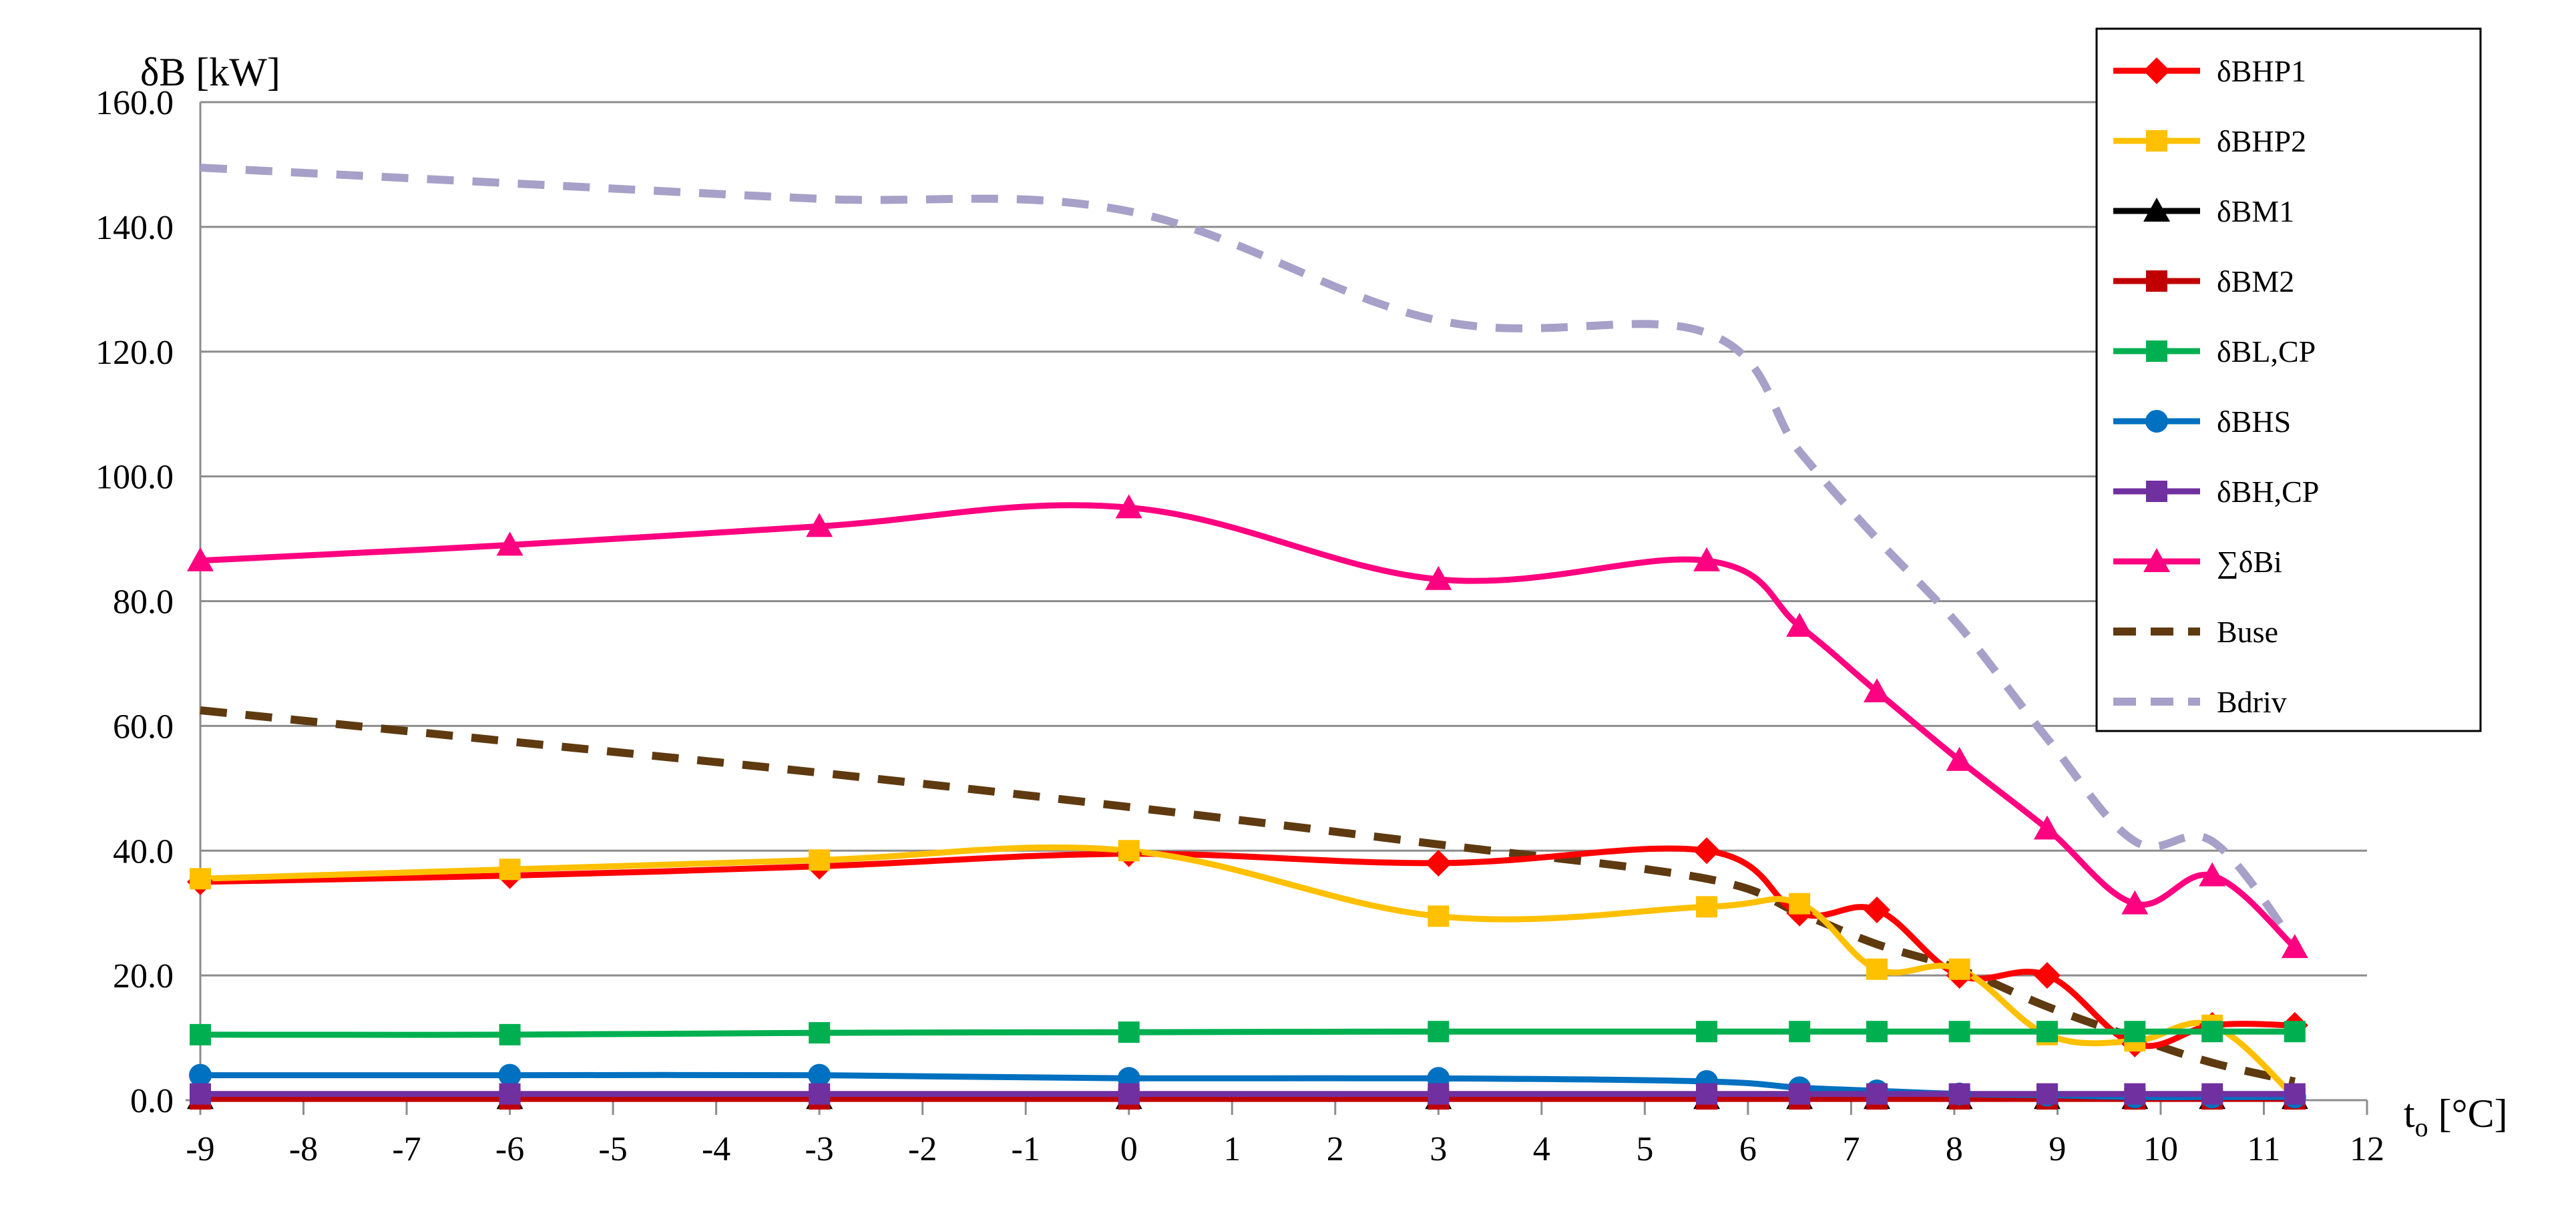 This screenshot has width=2576, height=1215. I want to click on y-tick-label: 20.0, so click(143, 976).